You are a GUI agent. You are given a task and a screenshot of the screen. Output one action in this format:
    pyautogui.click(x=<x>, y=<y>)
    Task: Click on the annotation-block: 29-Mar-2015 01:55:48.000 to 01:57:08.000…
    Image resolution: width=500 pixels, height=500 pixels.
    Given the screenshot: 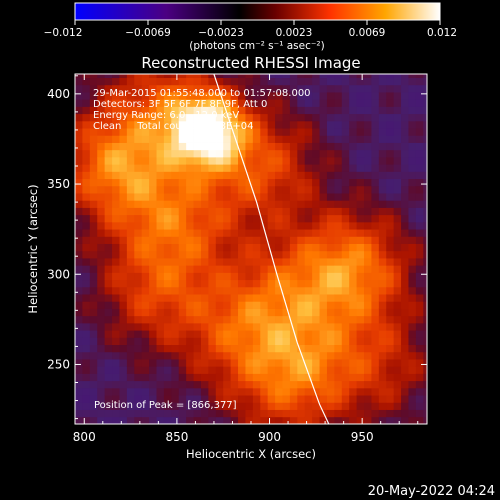 What is the action you would take?
    pyautogui.click(x=202, y=110)
    